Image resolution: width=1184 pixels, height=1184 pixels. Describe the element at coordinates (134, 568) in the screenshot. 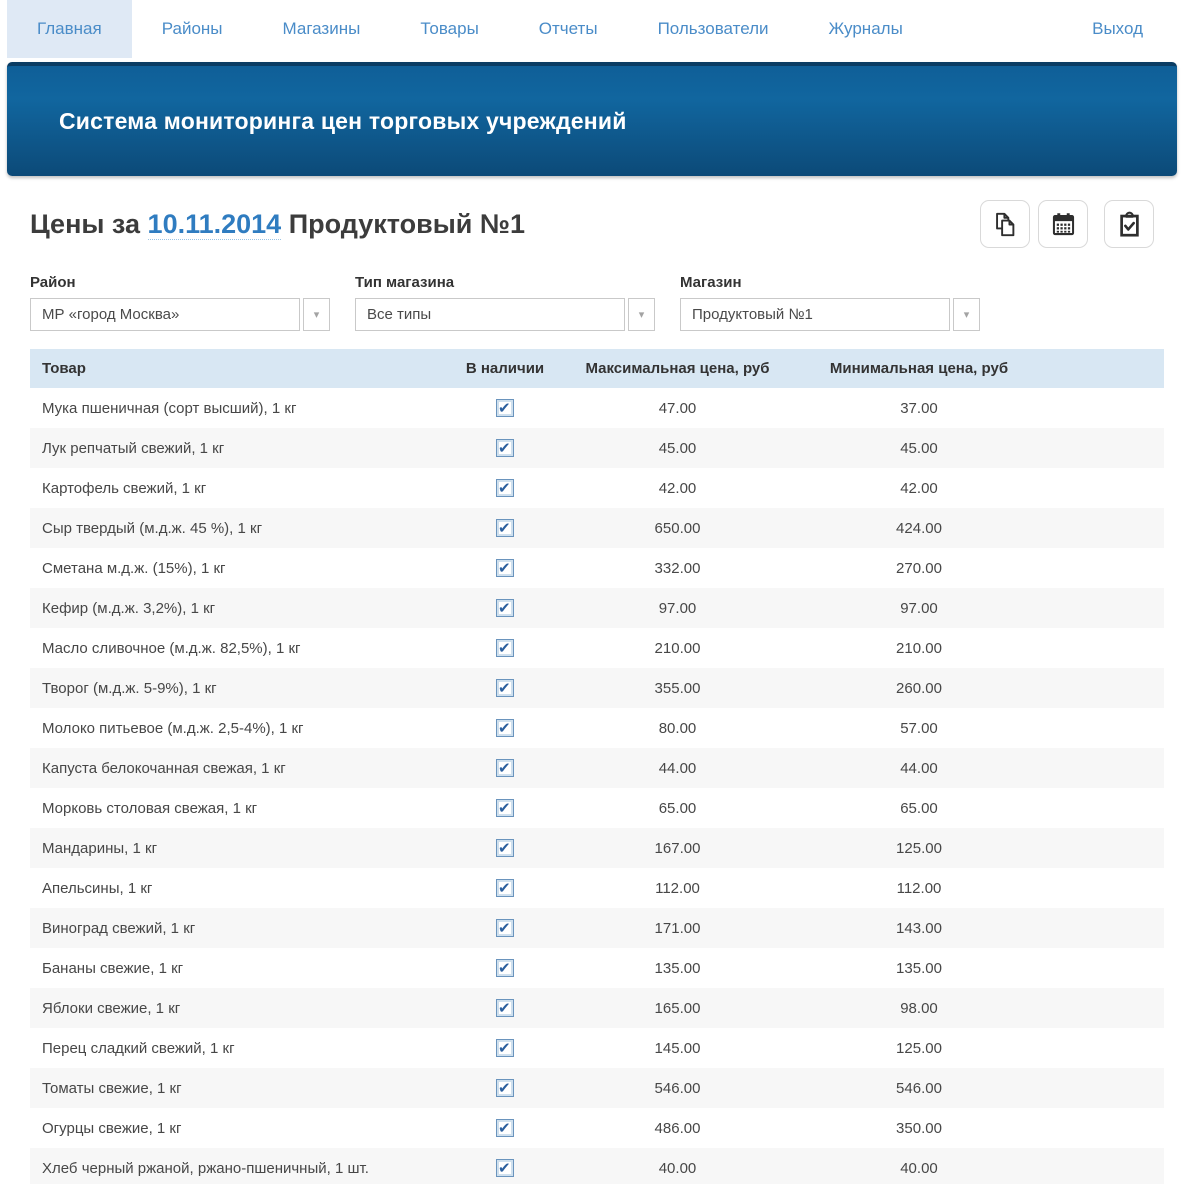

I see `product-name: Сметана м.д.ж. (15%), 1 кг` at that location.